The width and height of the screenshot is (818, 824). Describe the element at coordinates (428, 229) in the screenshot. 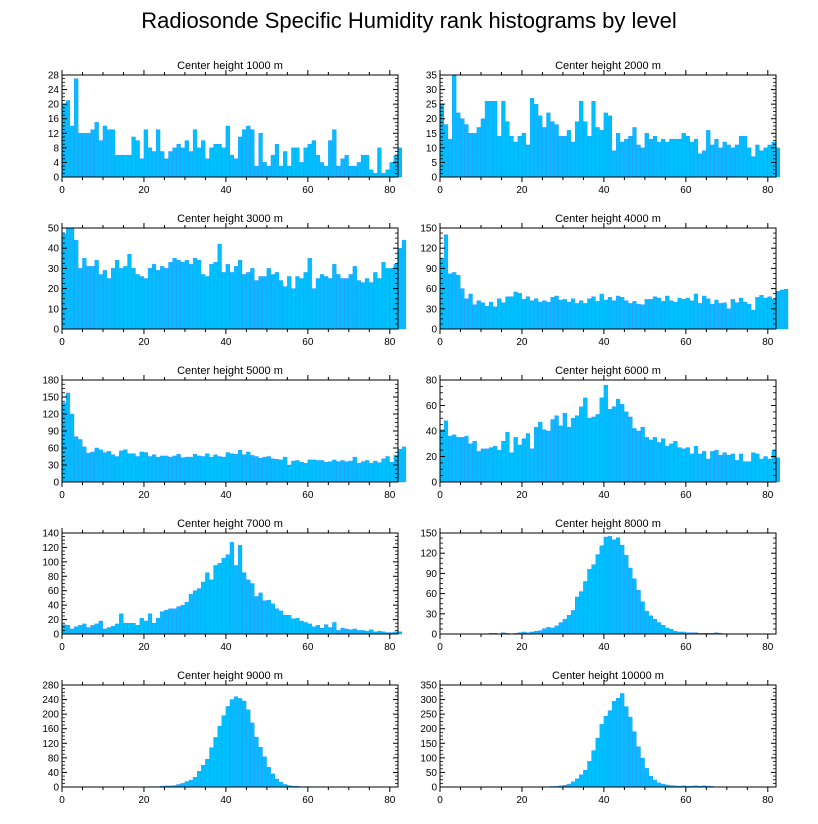

I see `y-tick-label: 150` at that location.